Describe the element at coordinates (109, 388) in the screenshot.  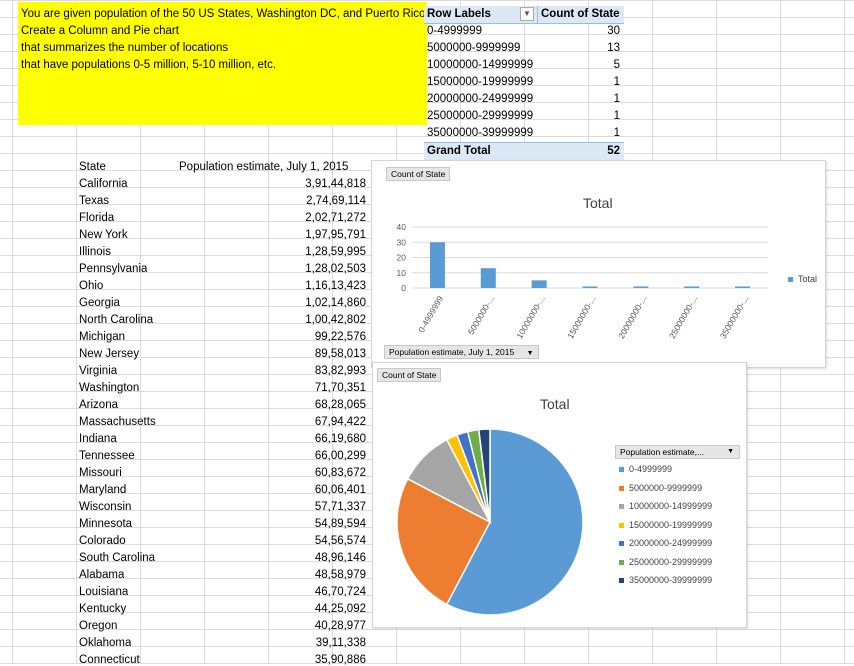
I see `state-name-cell: Washington` at that location.